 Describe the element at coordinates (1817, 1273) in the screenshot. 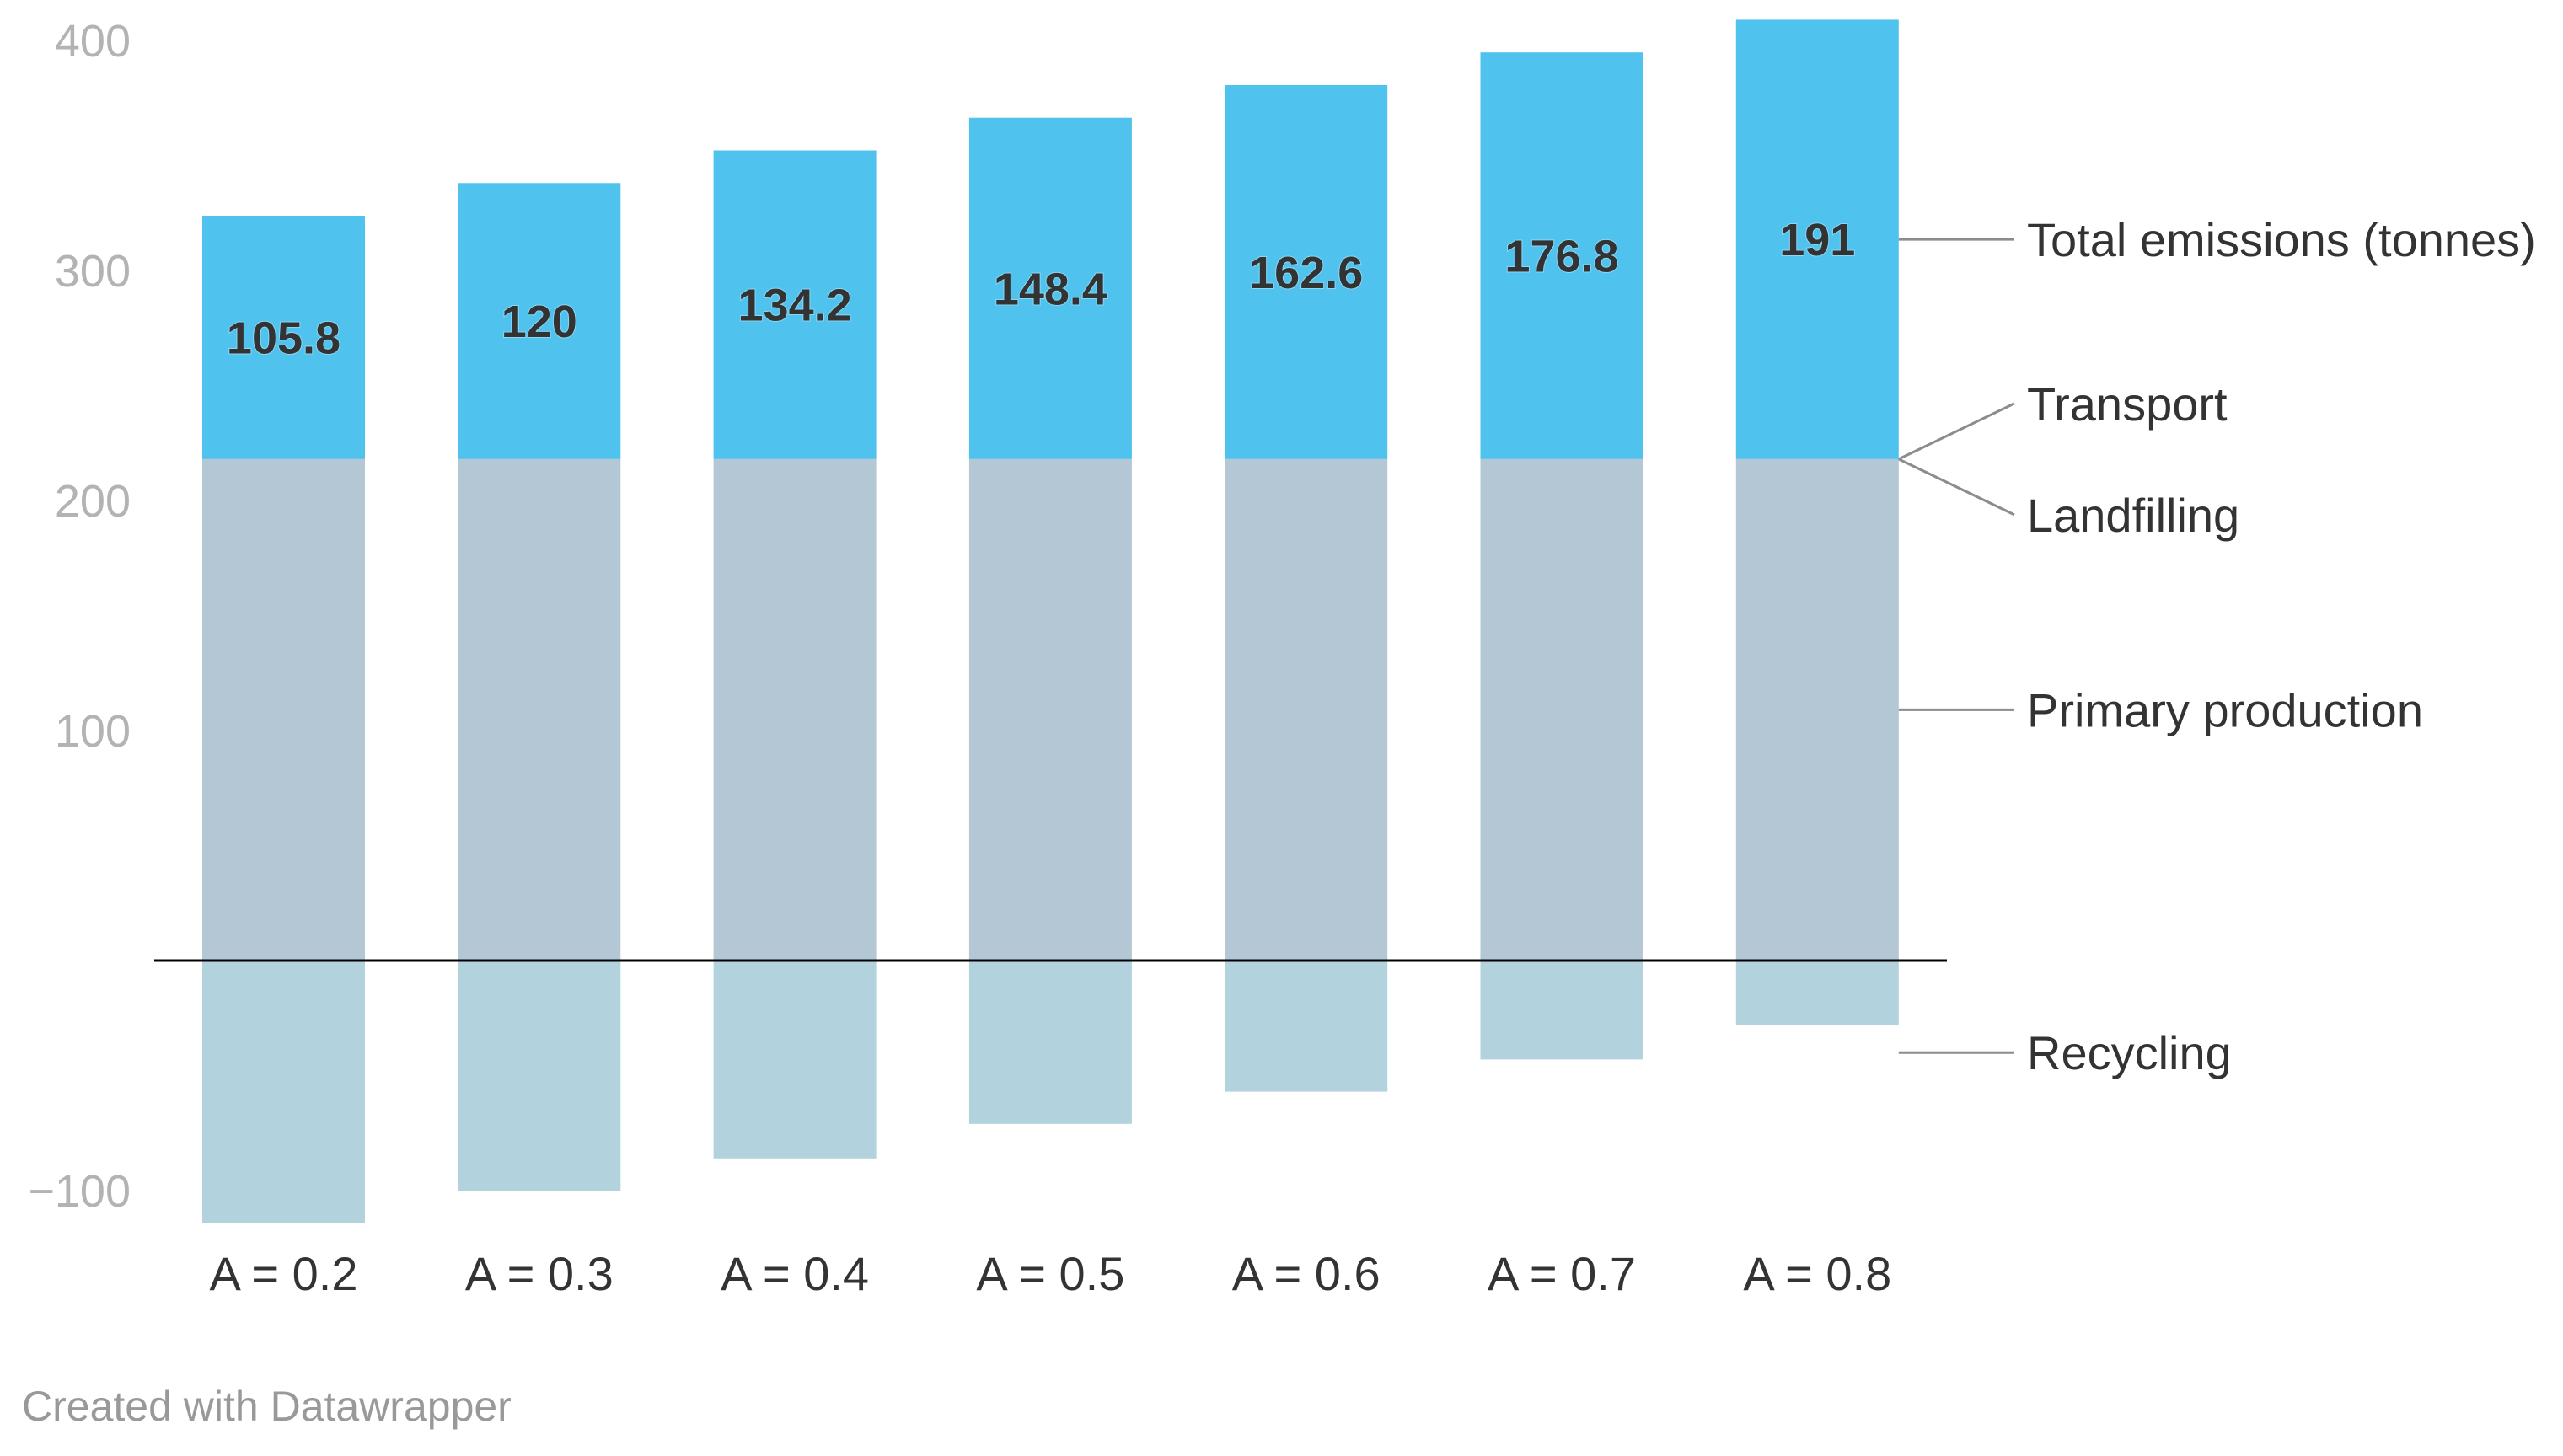

I see `x-tick-label: A = 0.8` at that location.